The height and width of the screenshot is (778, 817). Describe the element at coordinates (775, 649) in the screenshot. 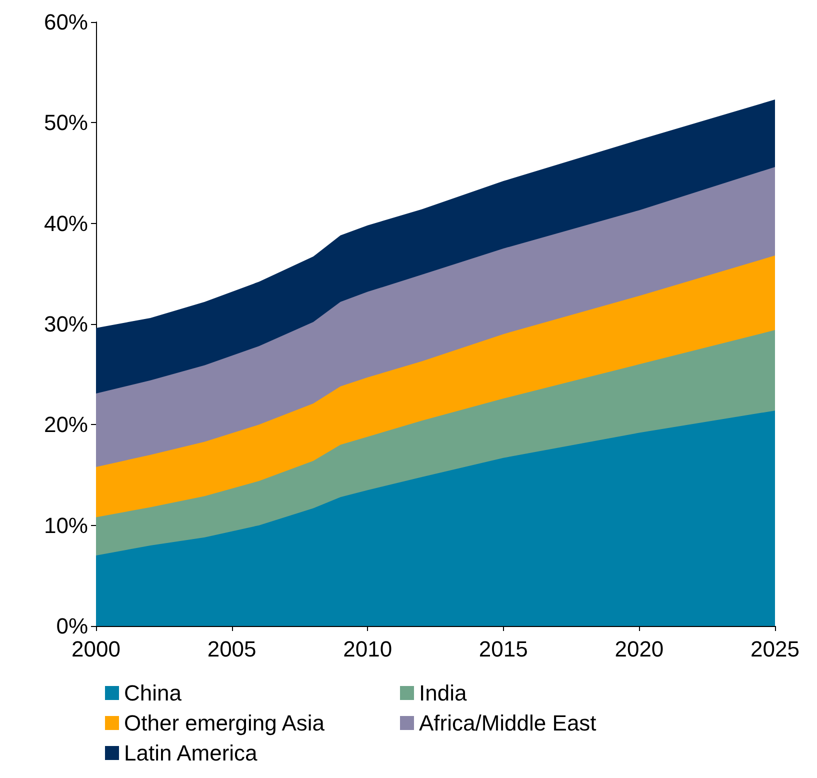

I see `x-tick-label: 2025` at that location.